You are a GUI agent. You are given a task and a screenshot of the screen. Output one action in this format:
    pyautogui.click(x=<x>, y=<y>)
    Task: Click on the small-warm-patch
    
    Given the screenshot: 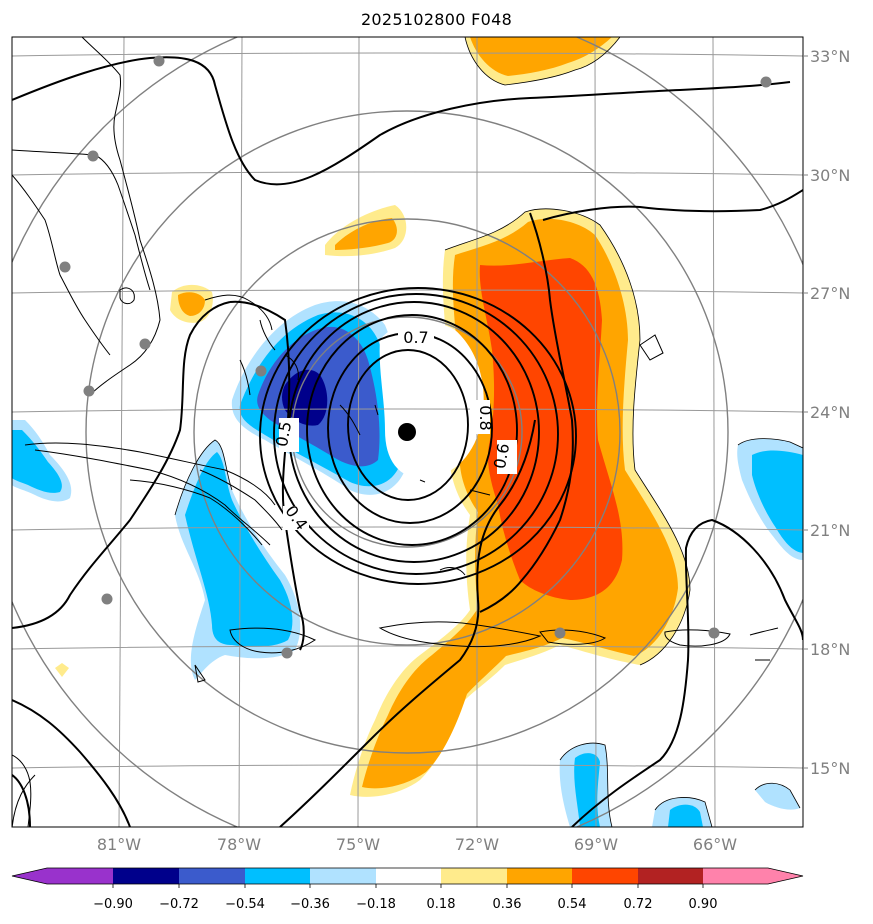 What is the action you would take?
    pyautogui.click(x=62, y=670)
    